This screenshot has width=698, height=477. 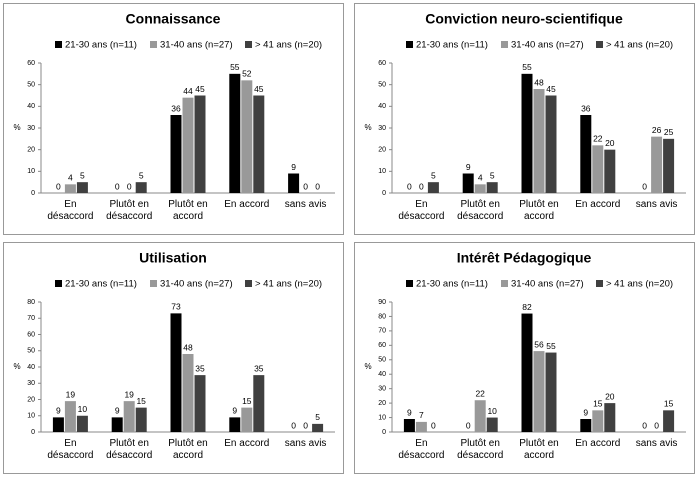 I want to click on value-label: 10, so click(x=83, y=409).